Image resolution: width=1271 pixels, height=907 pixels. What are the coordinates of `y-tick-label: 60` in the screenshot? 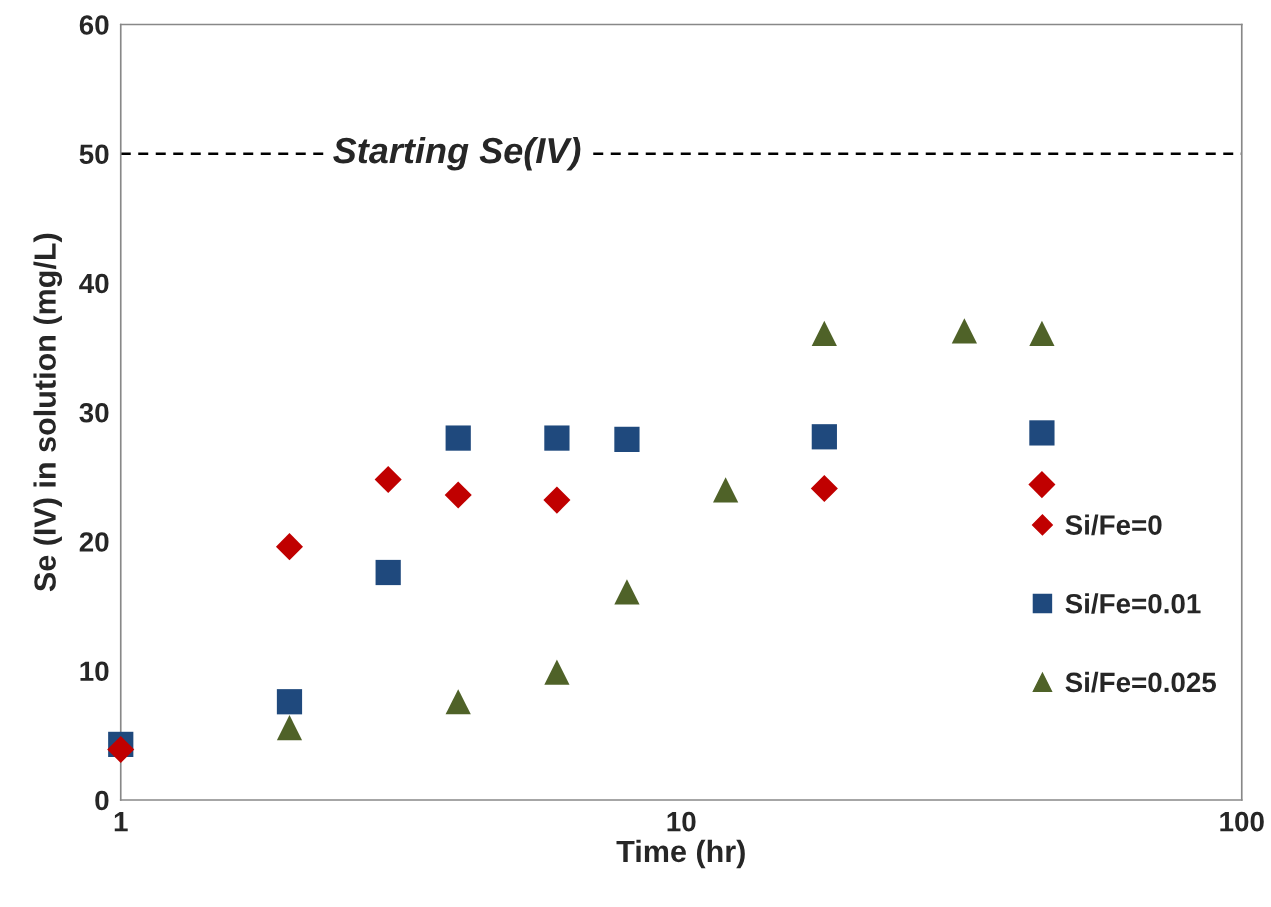 It's located at (94, 25).